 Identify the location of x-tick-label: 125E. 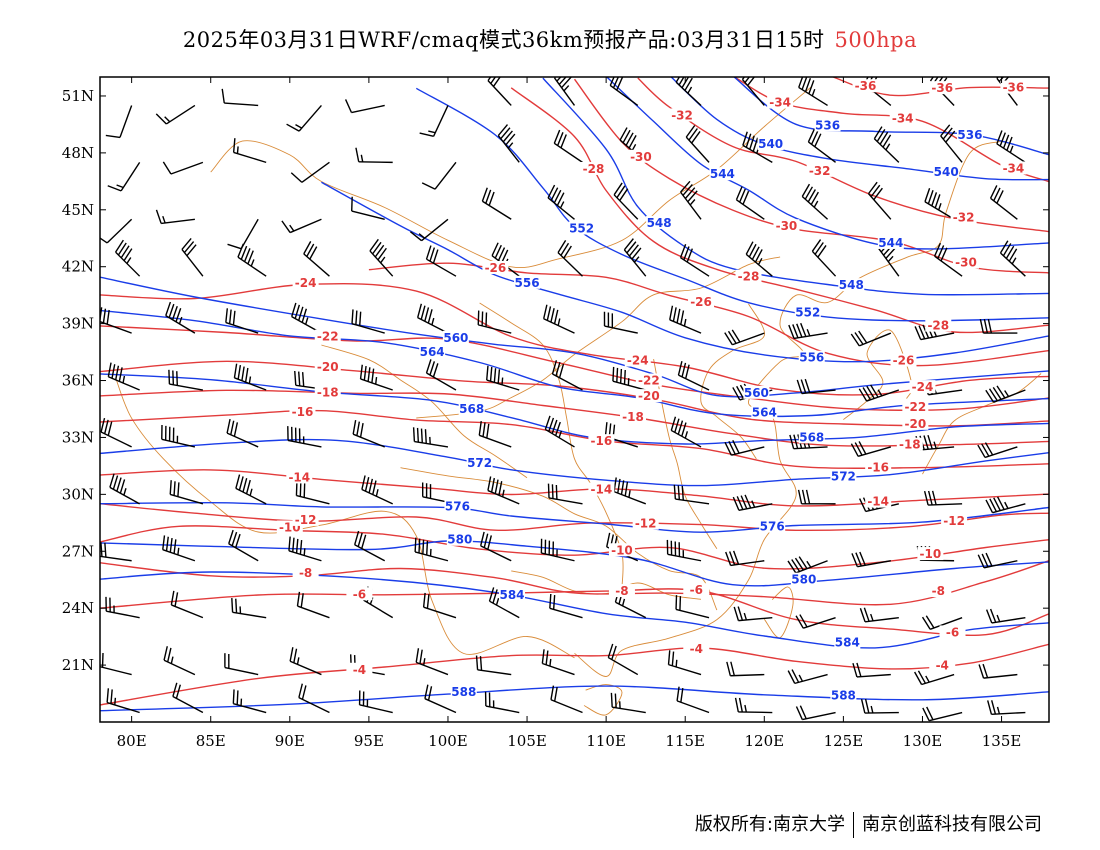
(844, 741).